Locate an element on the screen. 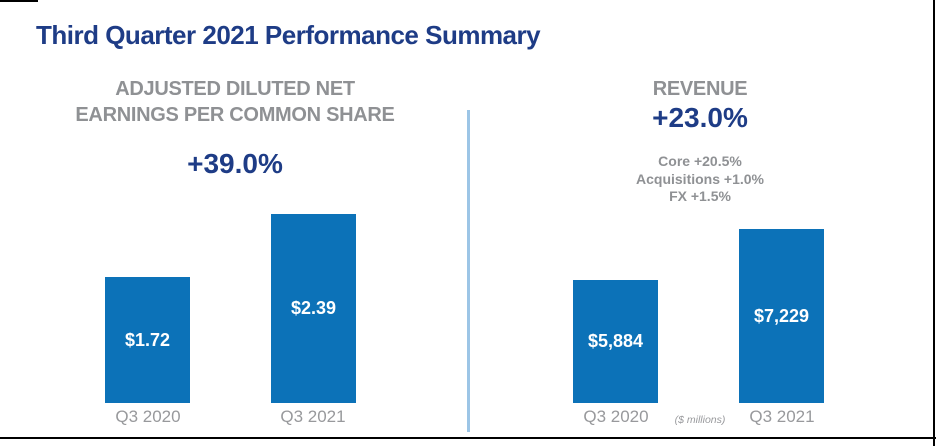  revenue-chart-title: REVENUE is located at coordinates (700, 89).